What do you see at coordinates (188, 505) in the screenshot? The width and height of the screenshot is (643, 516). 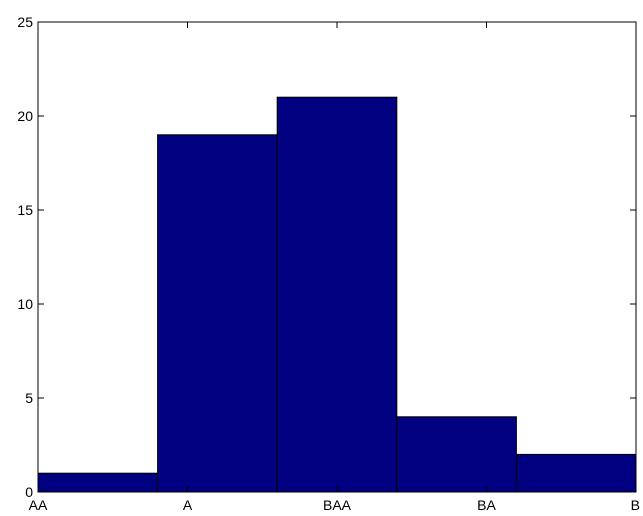 I see `x-tick-label: A` at bounding box center [188, 505].